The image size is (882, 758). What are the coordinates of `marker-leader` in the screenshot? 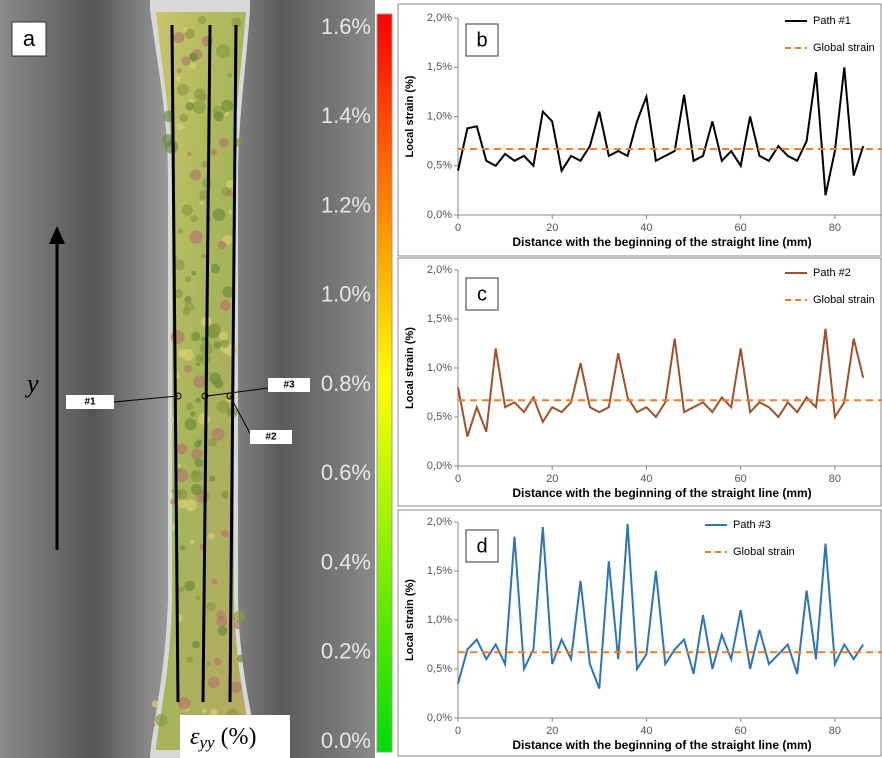 It's located at (241, 416).